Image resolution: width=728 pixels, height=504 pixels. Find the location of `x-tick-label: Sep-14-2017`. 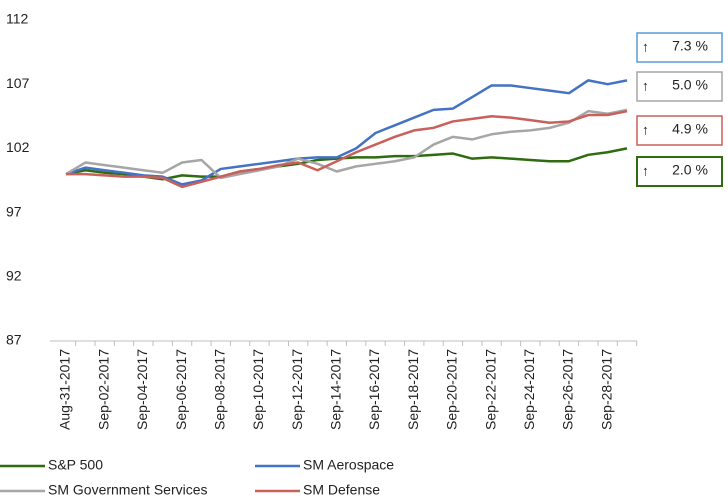

x-tick-label: Sep-14-2017 is located at coordinates (336, 389).